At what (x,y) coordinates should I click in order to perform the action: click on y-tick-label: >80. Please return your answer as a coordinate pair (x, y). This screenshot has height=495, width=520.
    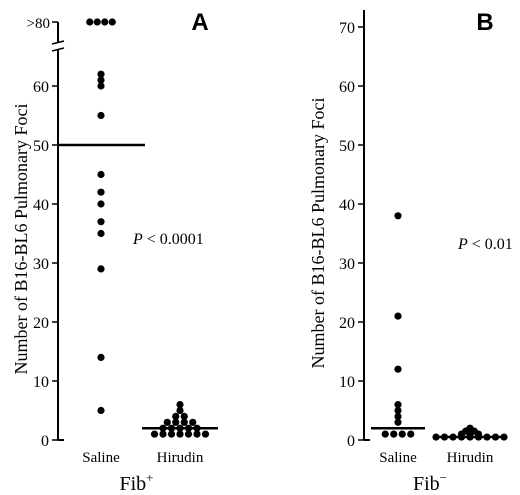
    Looking at the image, I should click on (38, 24).